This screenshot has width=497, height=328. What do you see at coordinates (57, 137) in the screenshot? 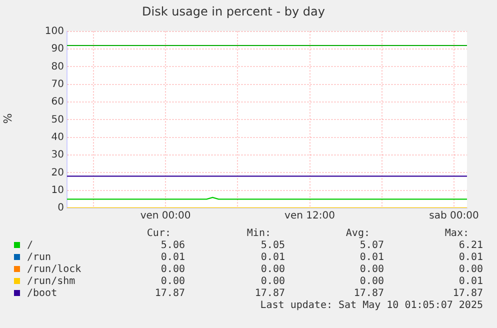
I see `y-tick-label: 40` at bounding box center [57, 137].